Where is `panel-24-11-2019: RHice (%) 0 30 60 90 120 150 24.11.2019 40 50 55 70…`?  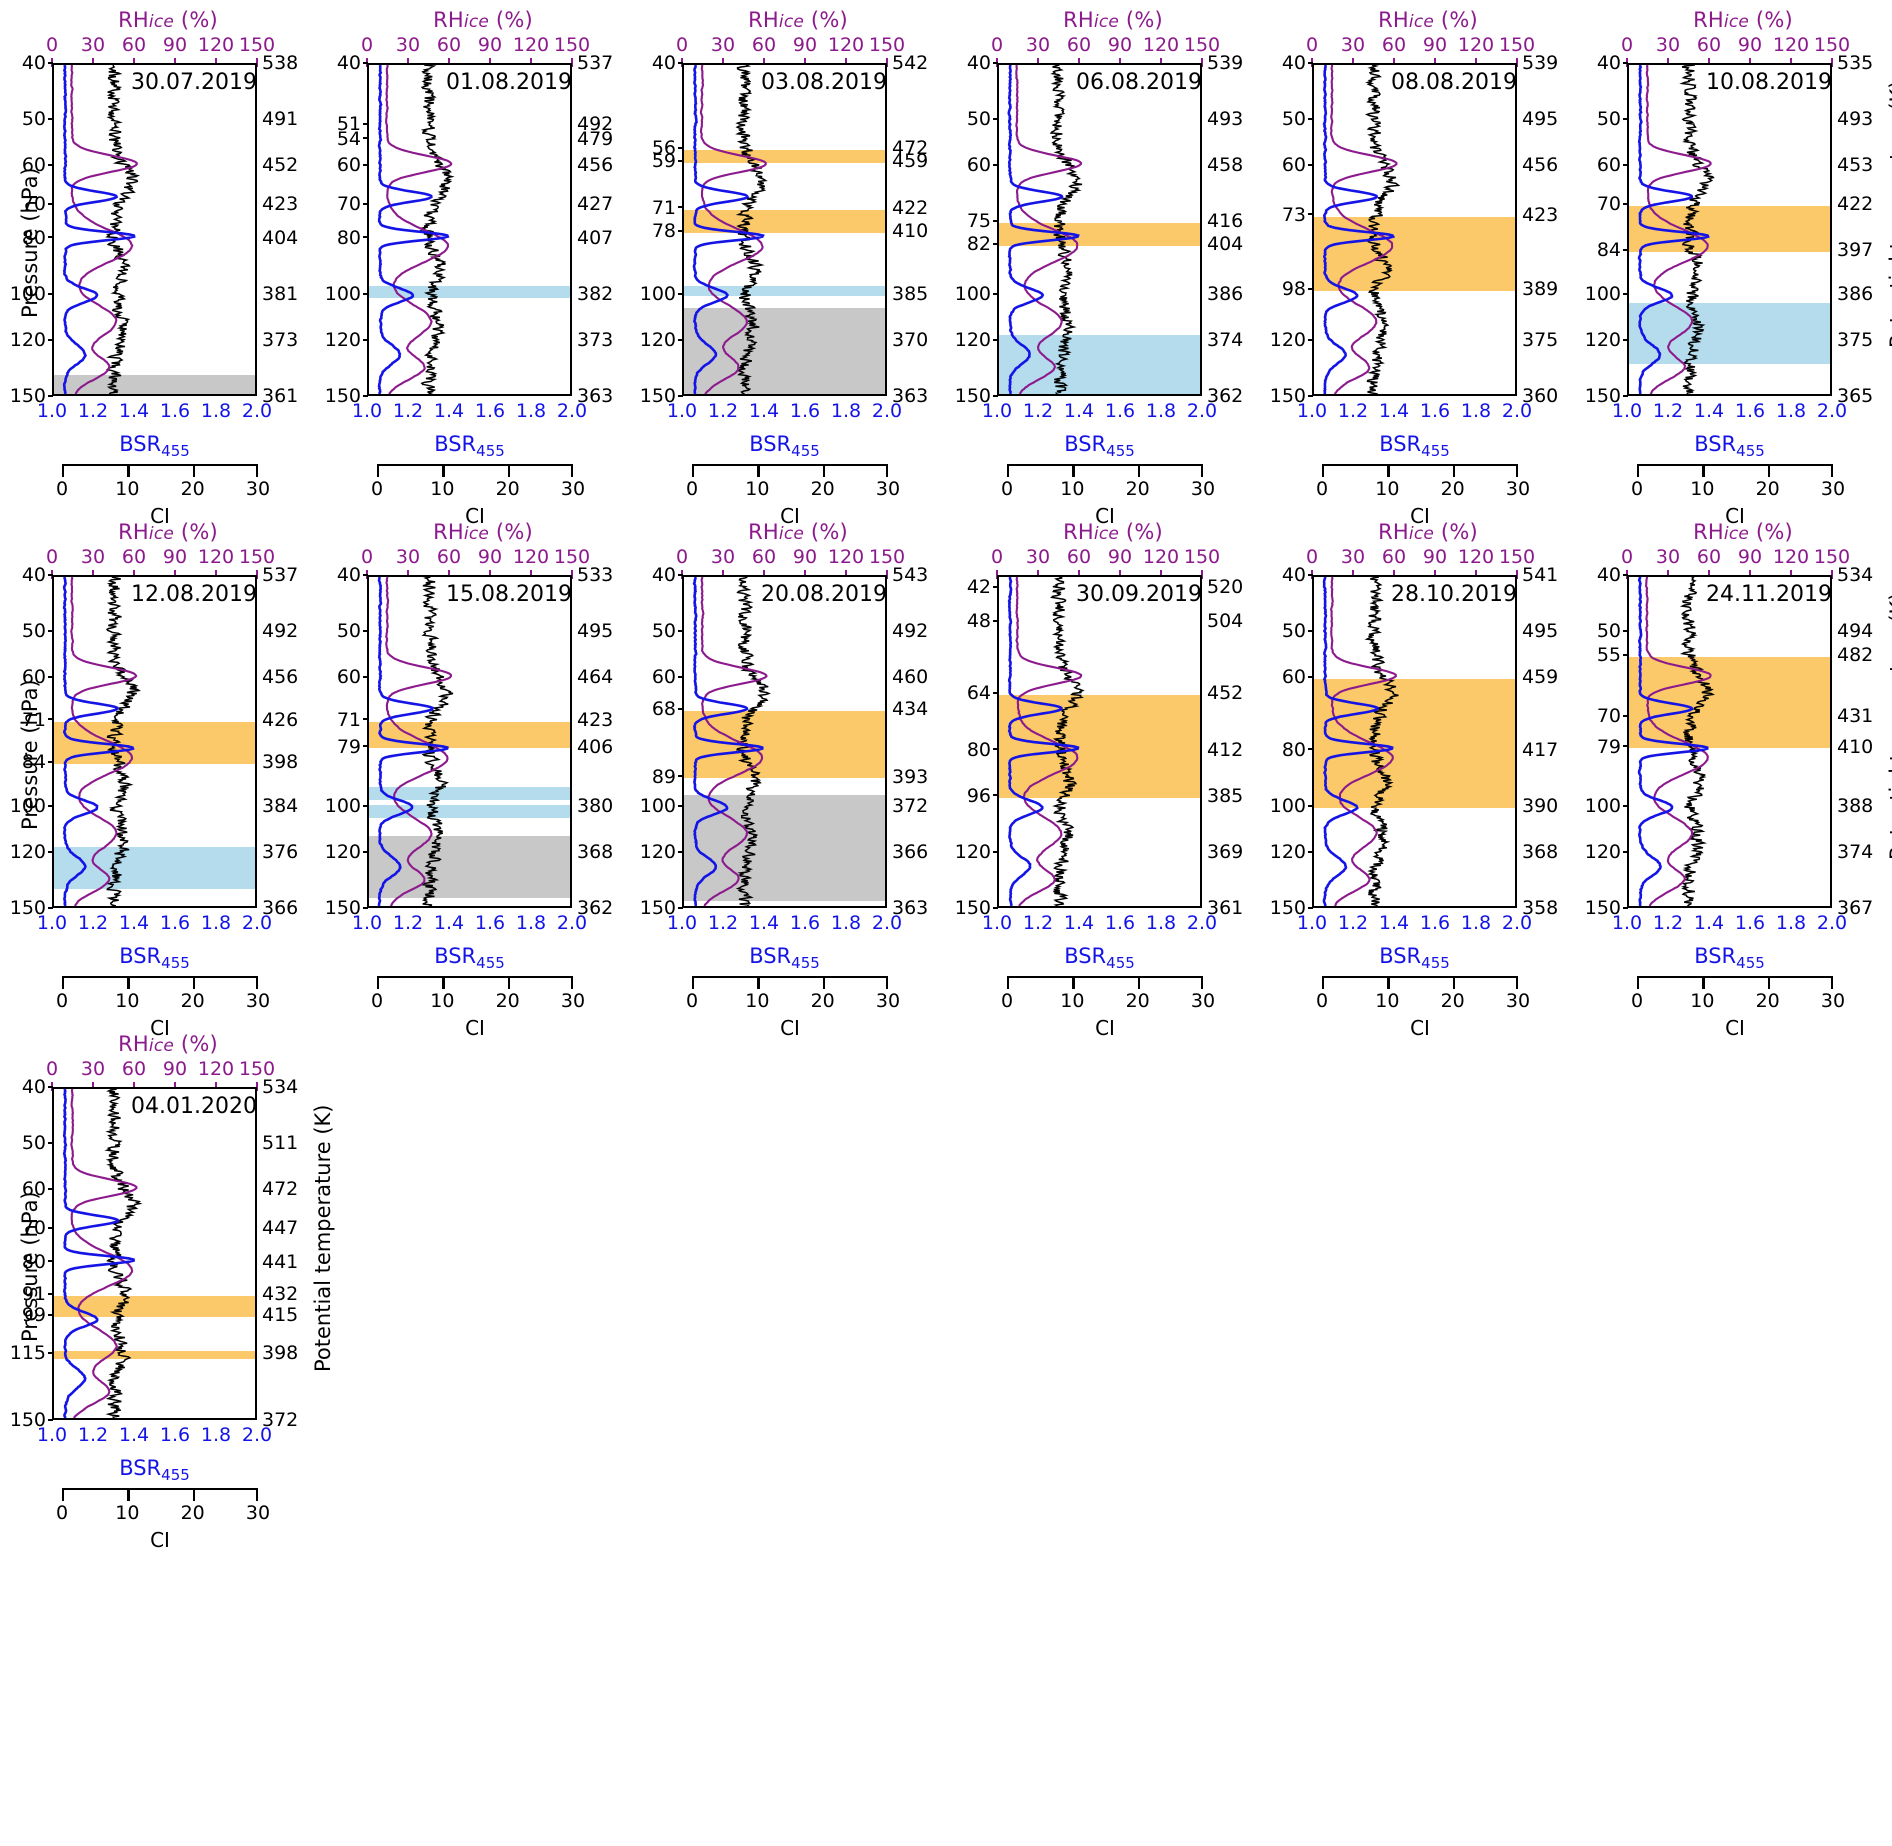
panel-24-11-2019: RHice (%) 0 30 60 90 120 150 24.11.2019 40 50 55 70… is located at coordinates (1733, 780).